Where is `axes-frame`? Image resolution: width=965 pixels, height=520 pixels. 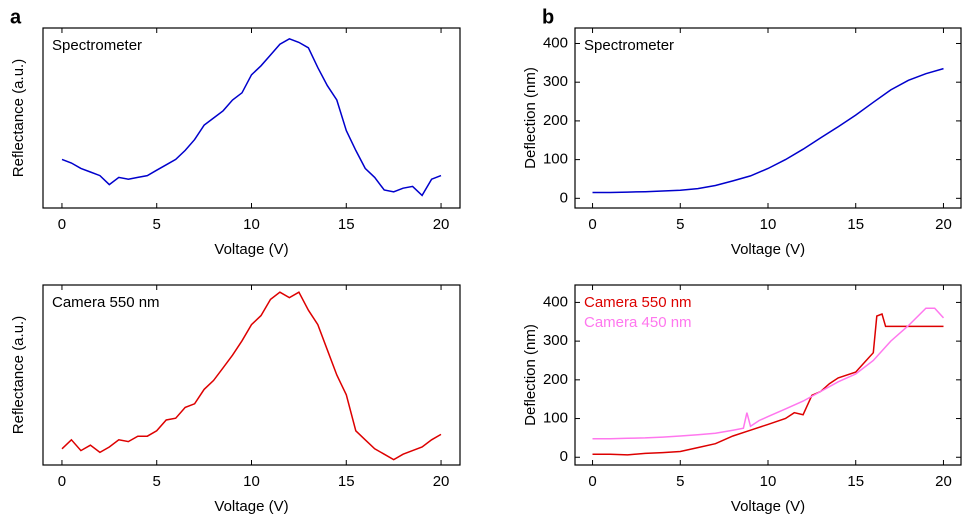
axes-frame is located at coordinates (768, 118).